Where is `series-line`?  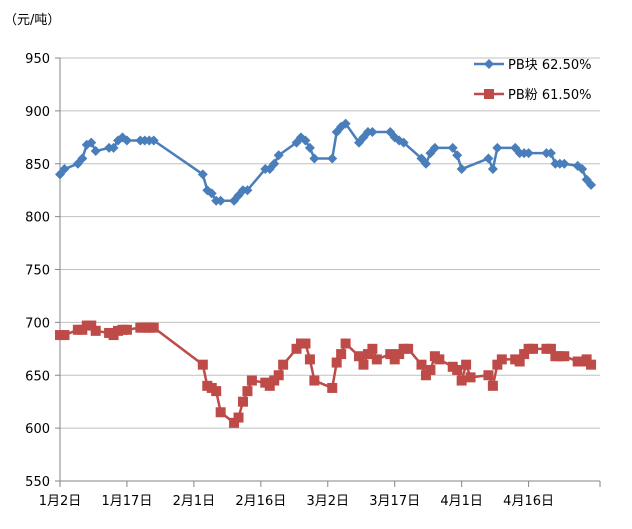 series-line is located at coordinates (326, 162).